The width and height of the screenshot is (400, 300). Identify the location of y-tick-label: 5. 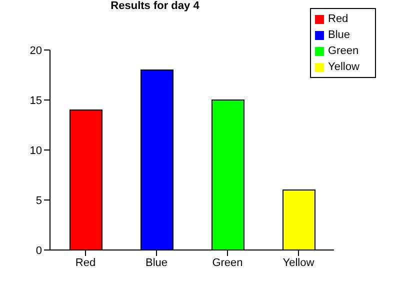
(39, 200).